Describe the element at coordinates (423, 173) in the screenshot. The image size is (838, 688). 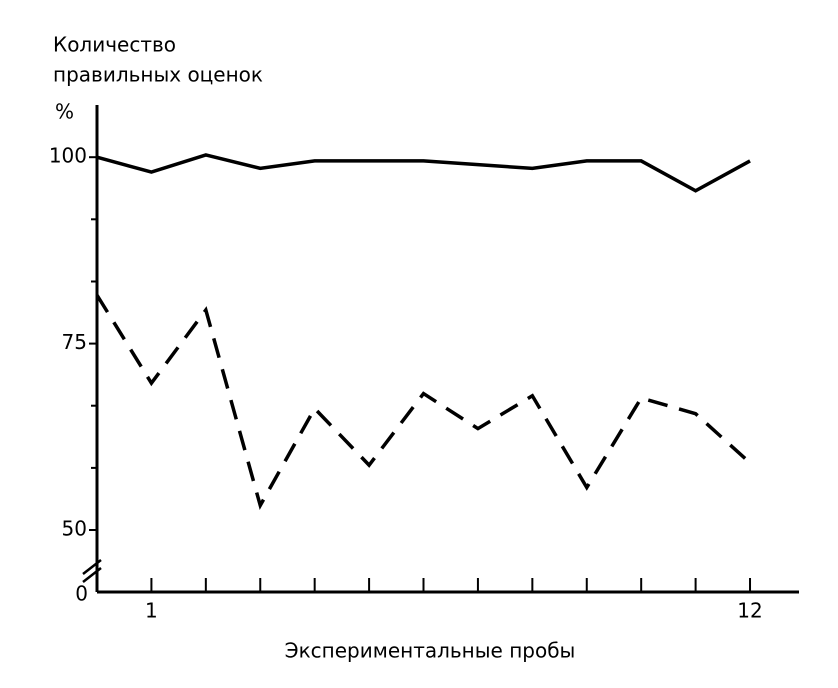
I see `data-line` at that location.